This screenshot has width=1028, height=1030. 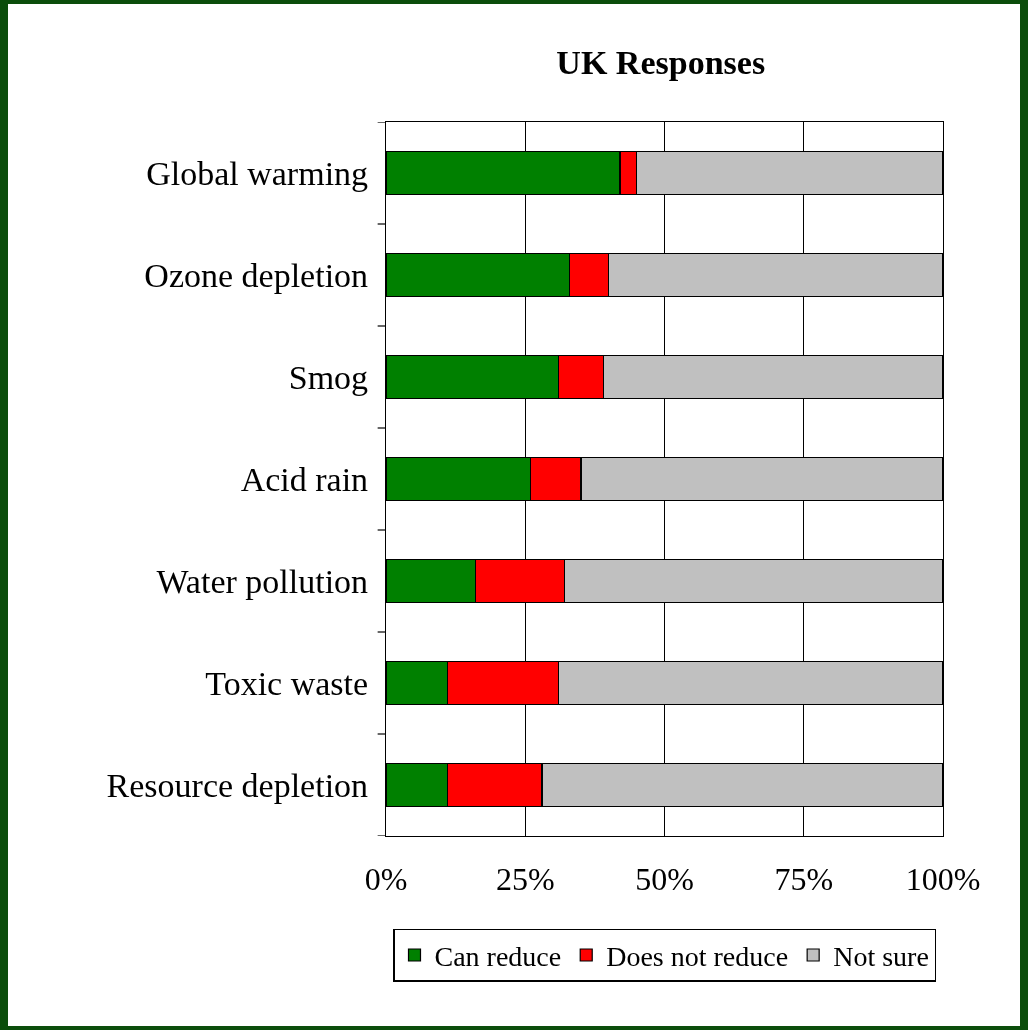 I want to click on y-tick-label: Toxic waste, so click(x=287, y=683).